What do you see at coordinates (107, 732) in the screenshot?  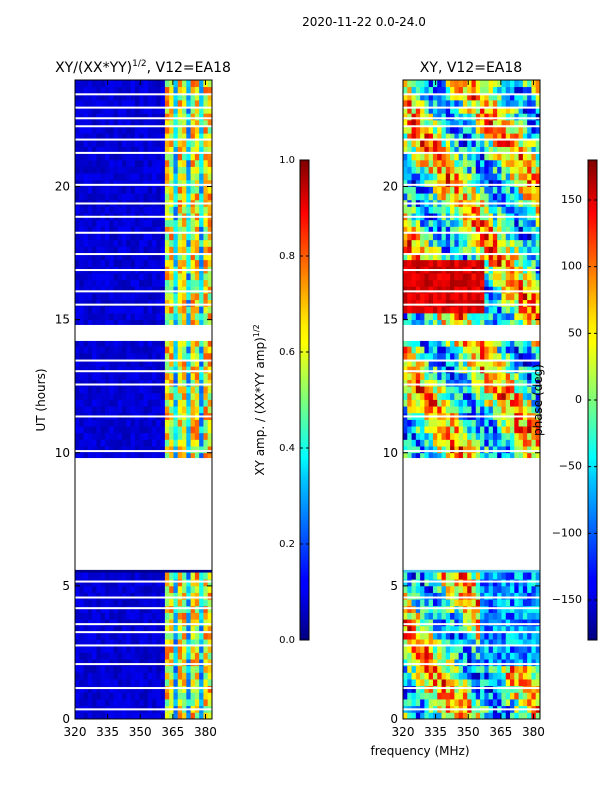 I see `amp-xtick-label: 335` at bounding box center [107, 732].